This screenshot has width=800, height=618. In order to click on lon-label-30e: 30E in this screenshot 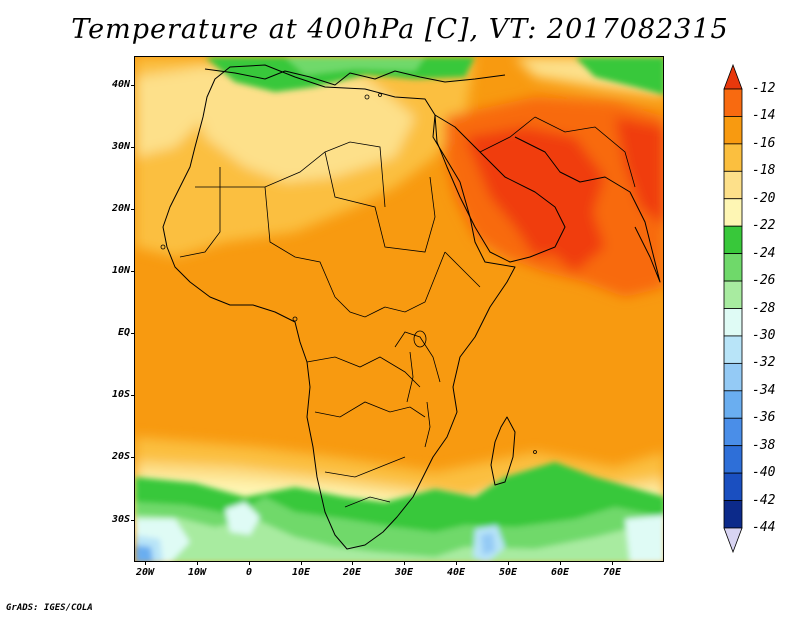, I will do `click(404, 572)`.